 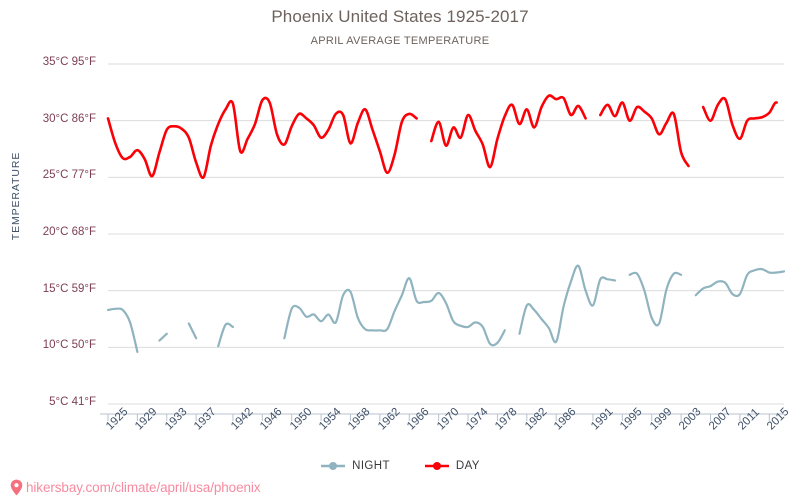 What do you see at coordinates (72, 402) in the screenshot?
I see `y-tick-label: 5°C 41°F` at bounding box center [72, 402].